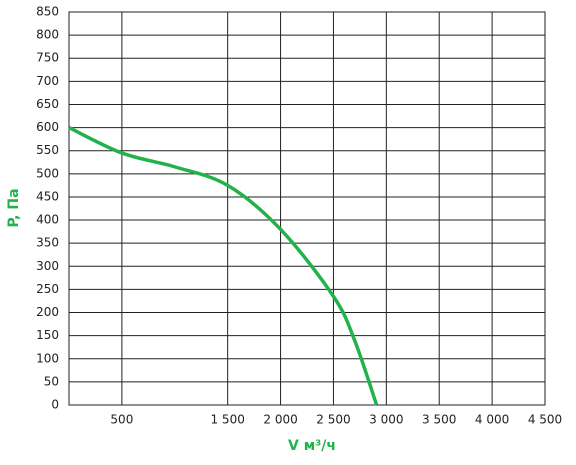  I want to click on y-tick-label: 400, so click(47, 220).